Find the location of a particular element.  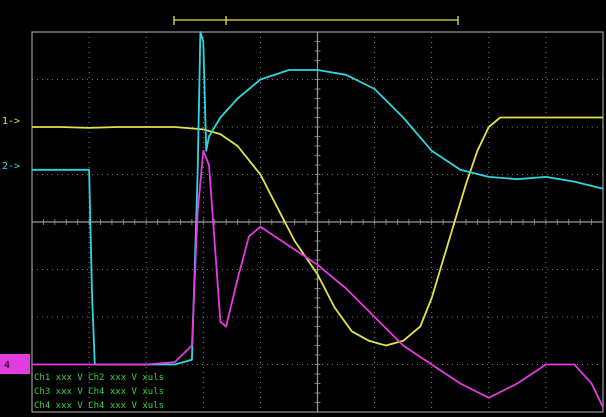

ch2-ground-marker: 2-> is located at coordinates (11, 166).